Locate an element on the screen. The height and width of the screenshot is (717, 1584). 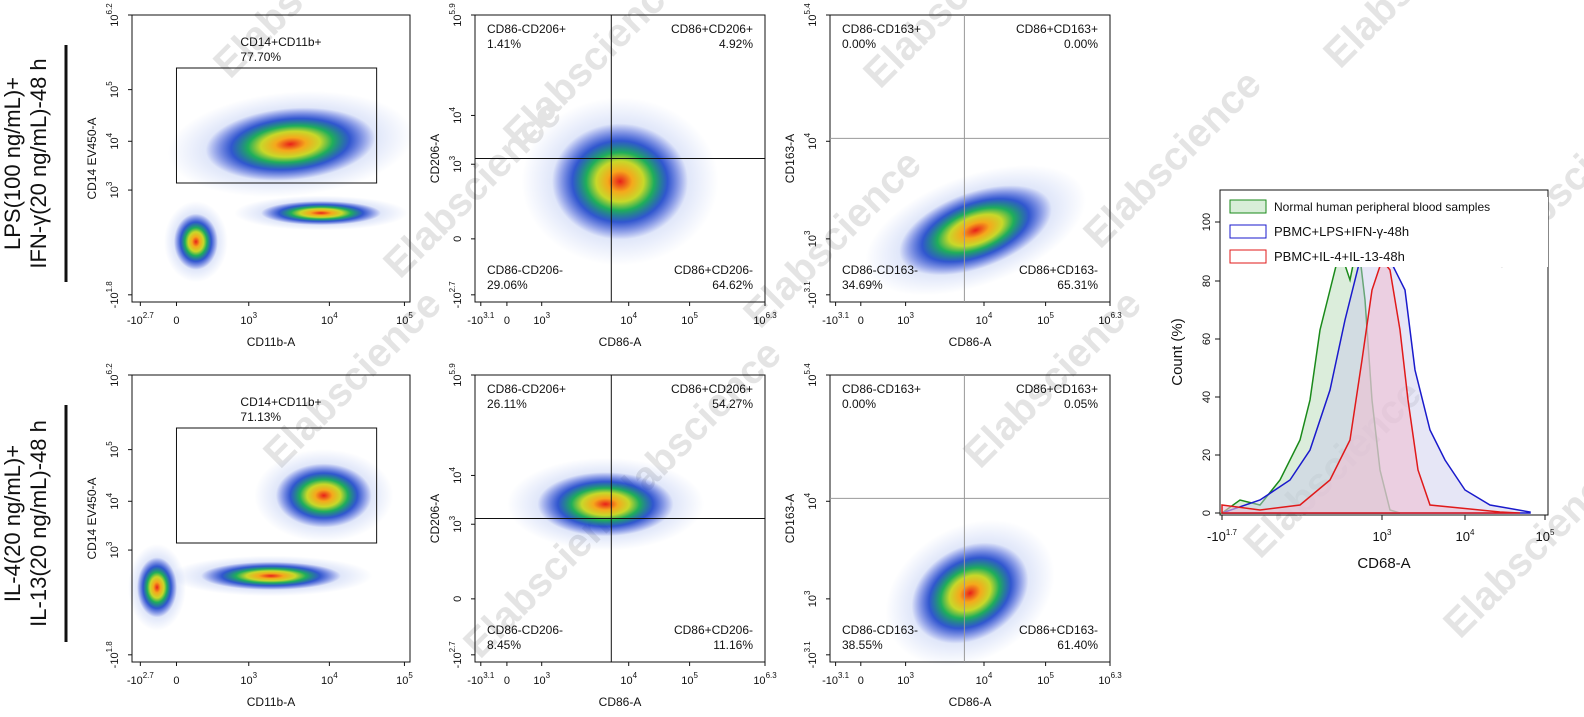
y-axis-label: CD14 EV450-A is located at coordinates (92, 158).